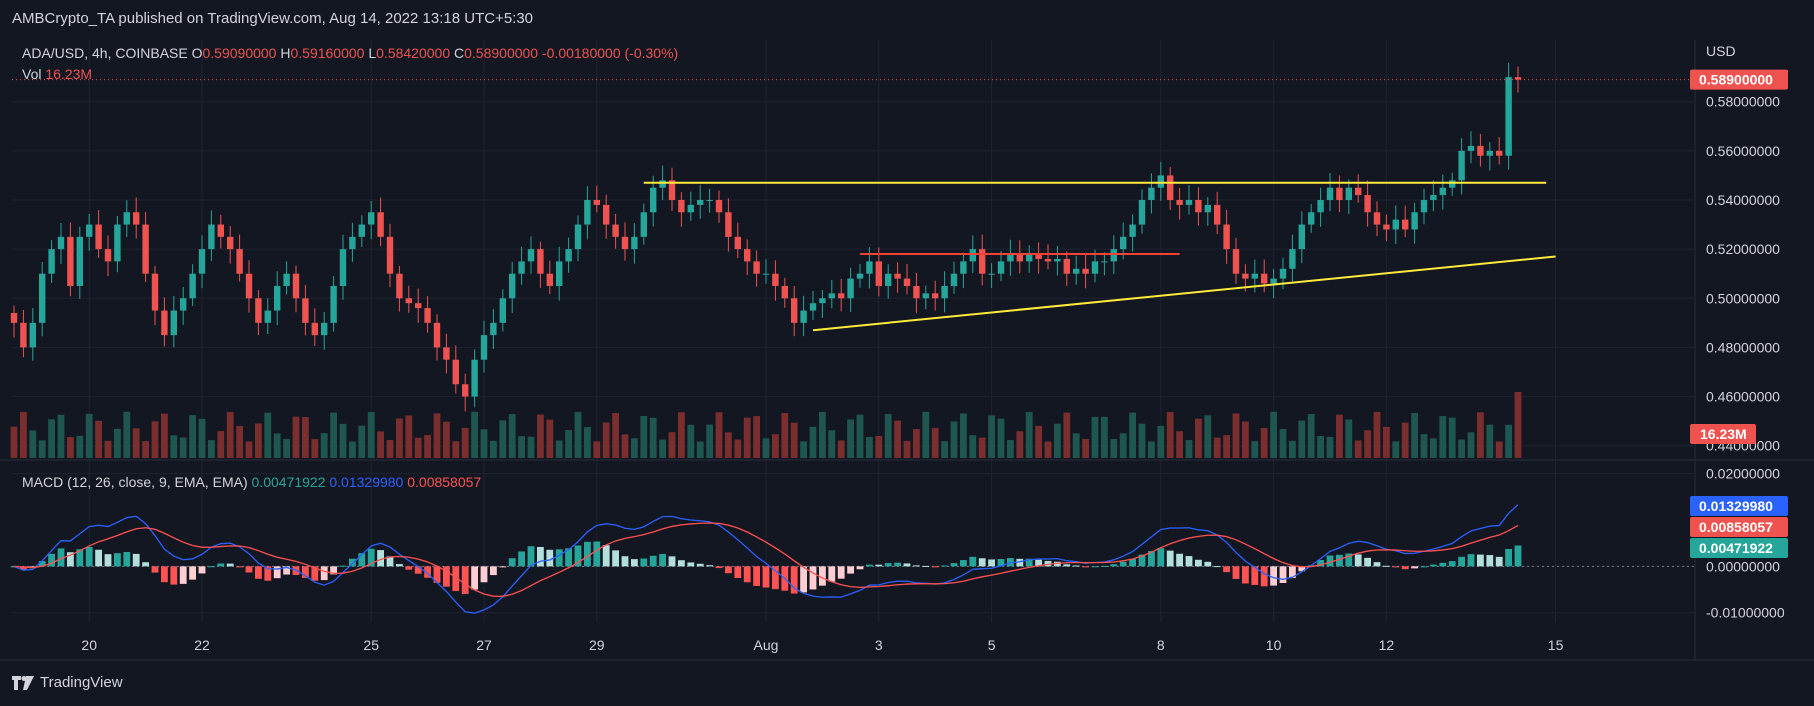 This screenshot has height=706, width=1814. What do you see at coordinates (766, 559) in the screenshot?
I see `signal-line` at bounding box center [766, 559].